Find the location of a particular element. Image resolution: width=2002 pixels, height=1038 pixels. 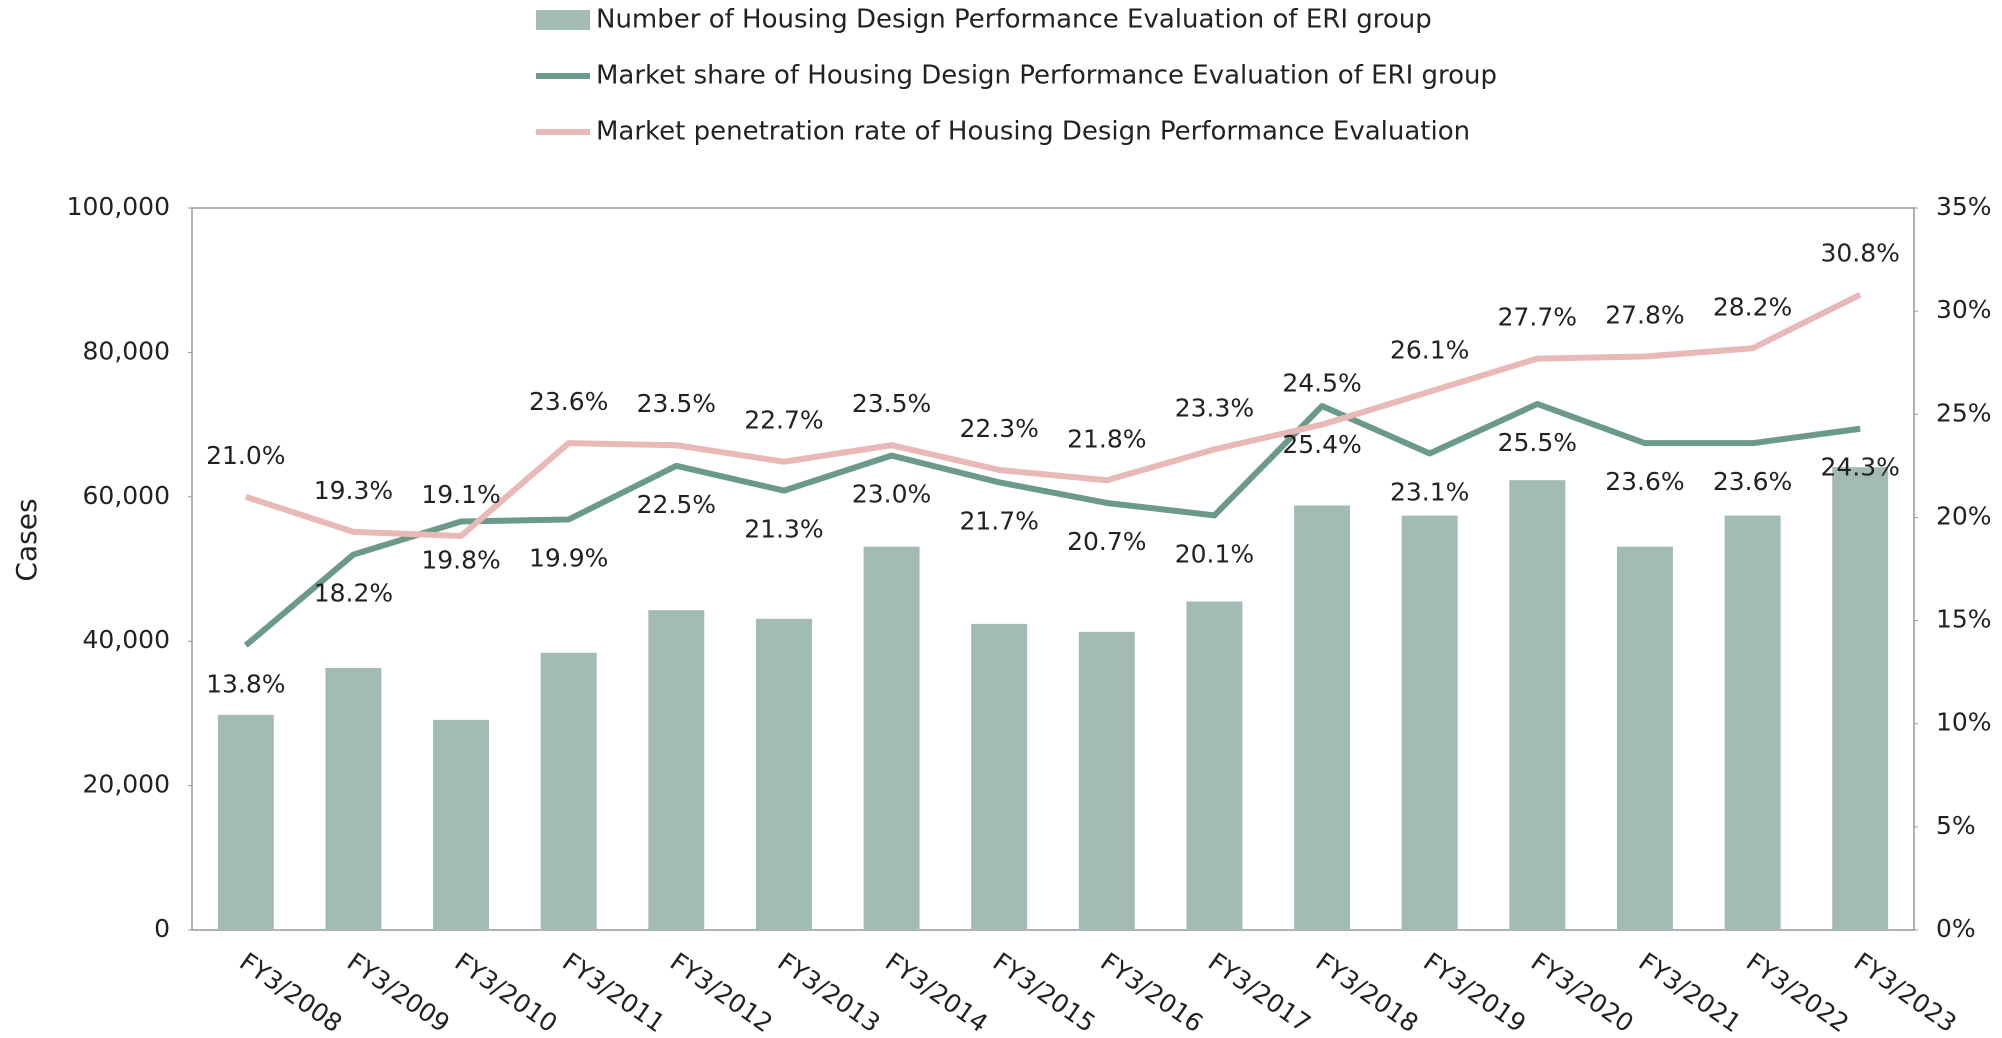

data-label: 19.8% is located at coordinates (460, 560).